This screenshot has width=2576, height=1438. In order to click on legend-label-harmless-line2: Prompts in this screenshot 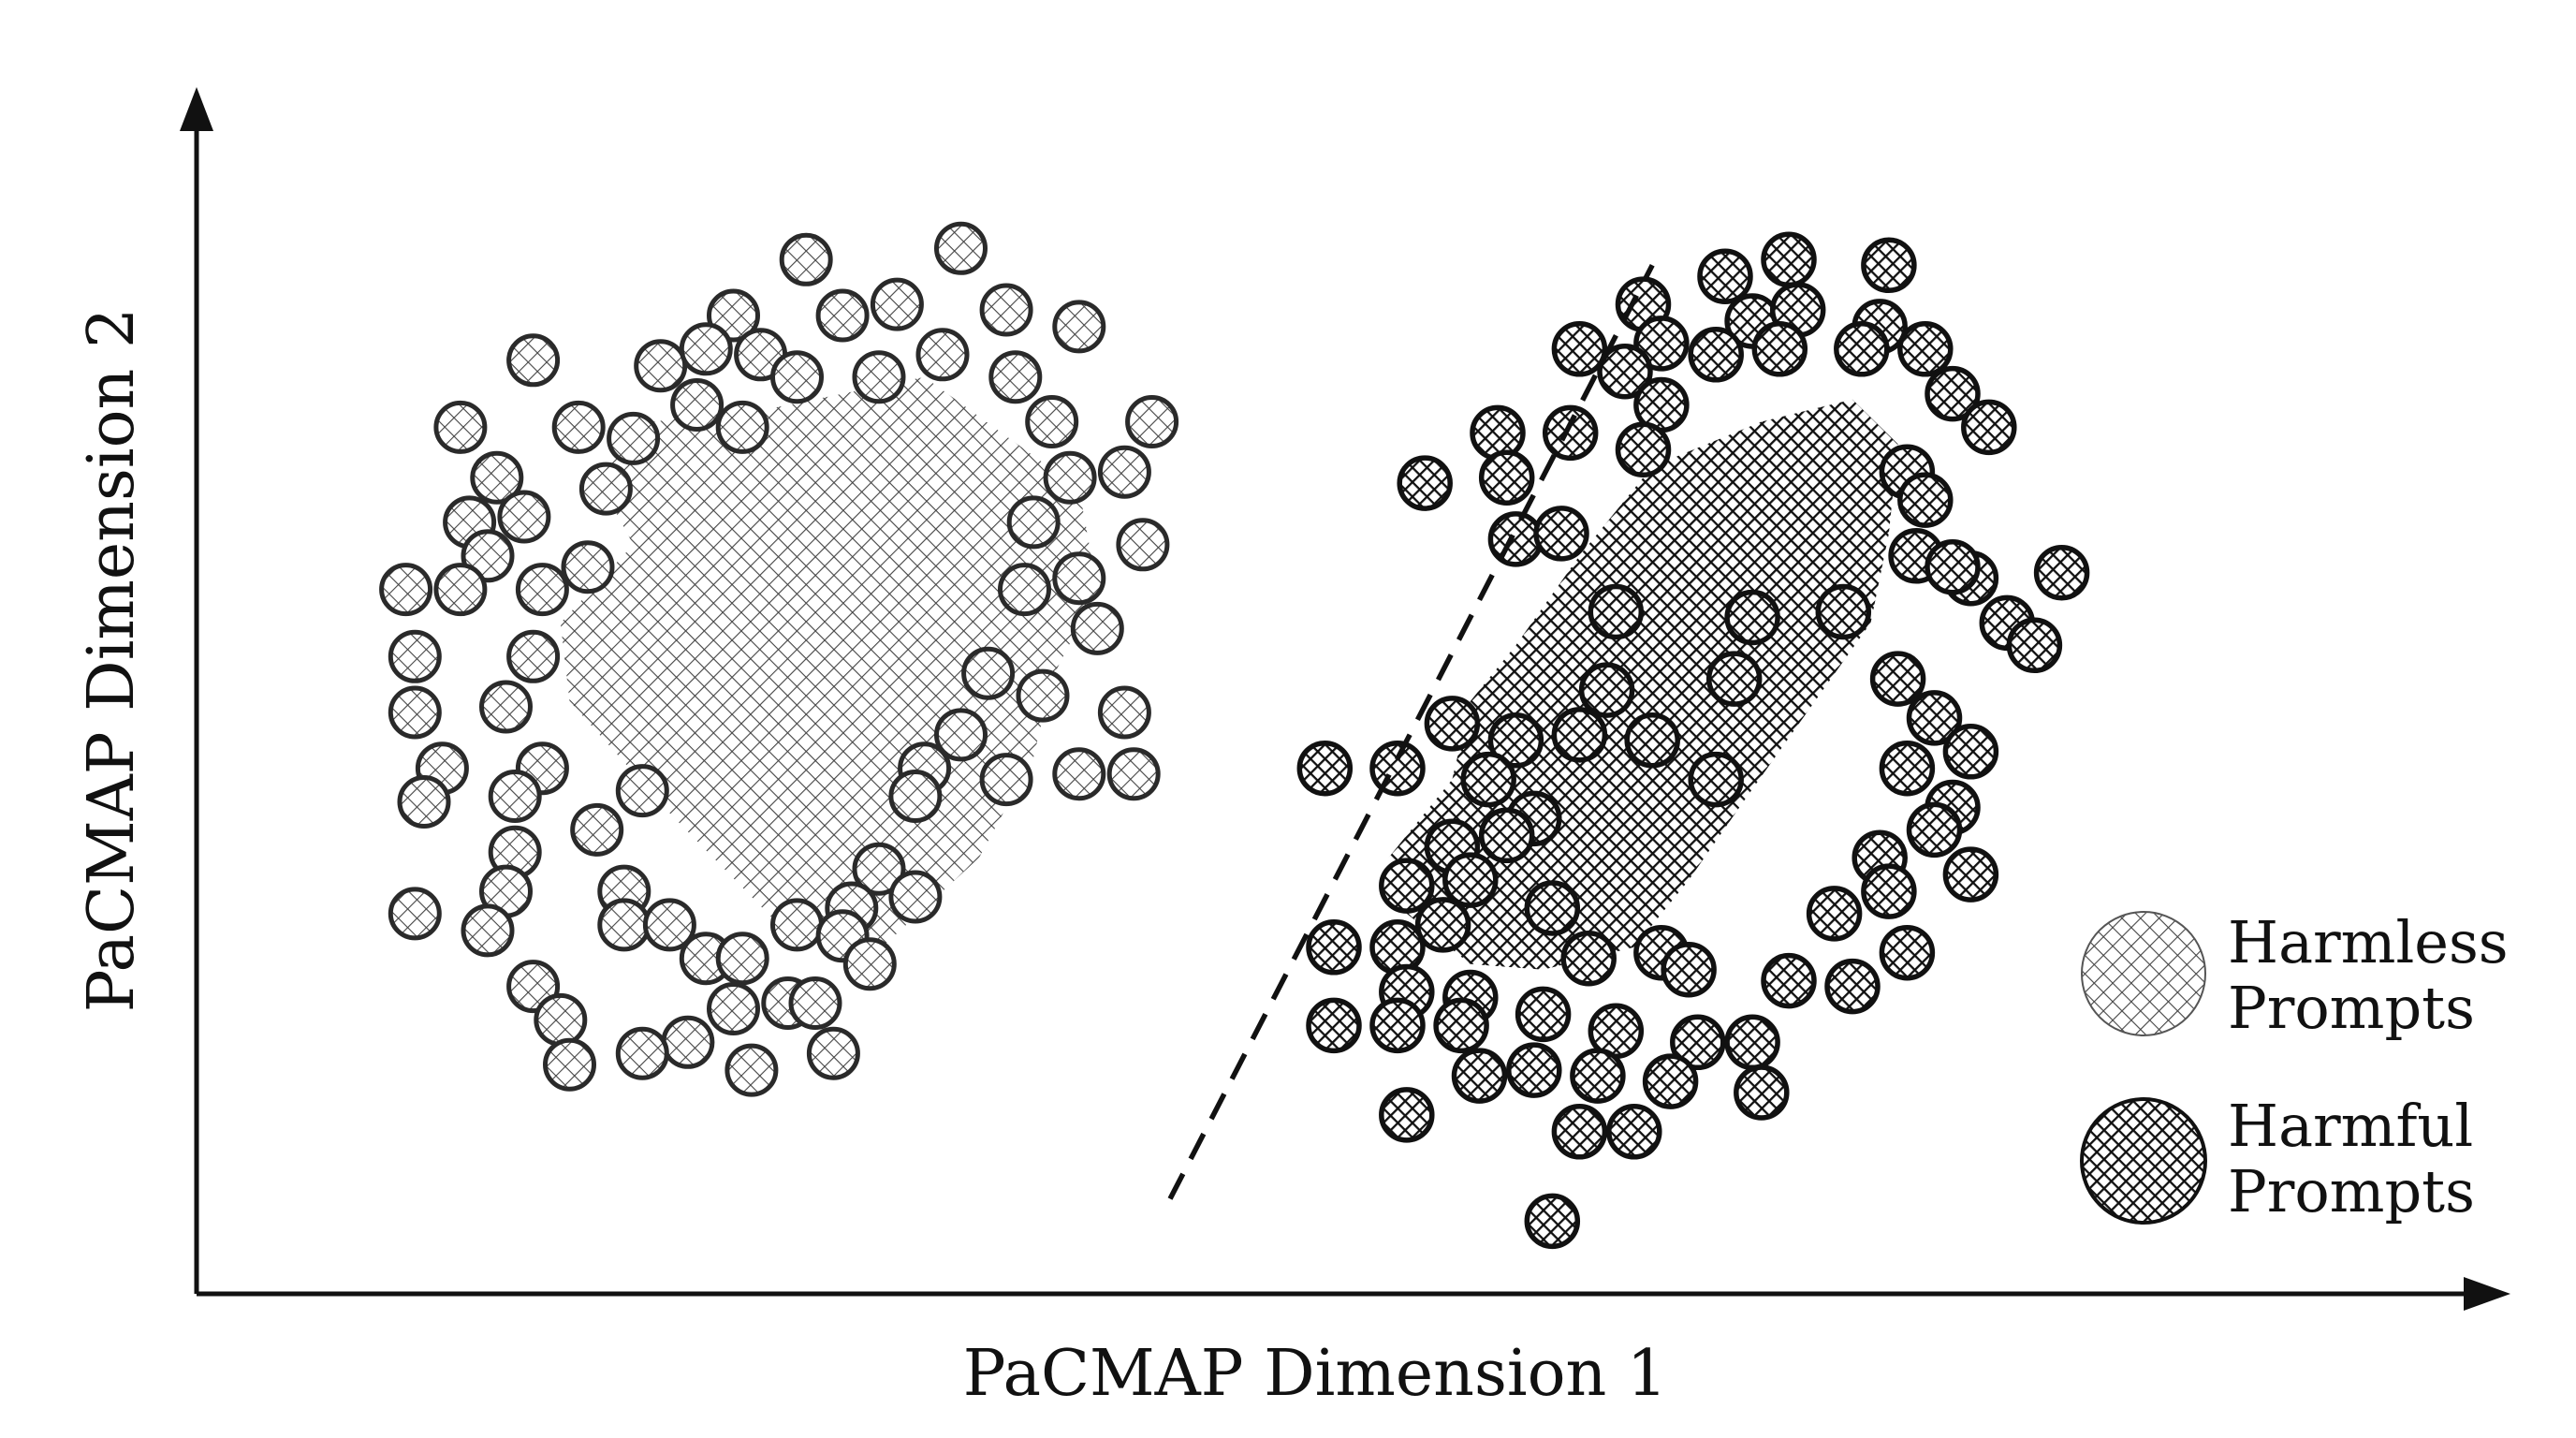, I will do `click(2351, 1008)`.